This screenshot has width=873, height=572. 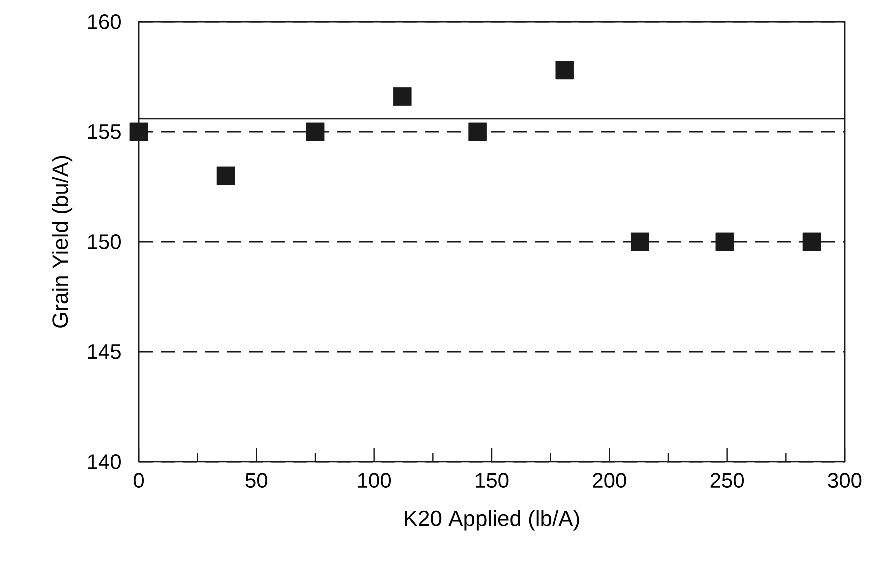 I want to click on y-tick-label: 145, so click(x=104, y=352).